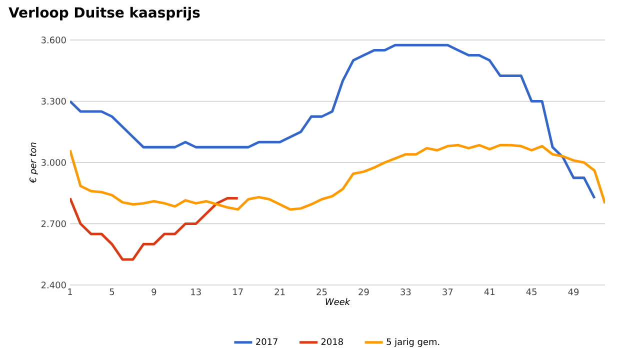 This screenshot has width=625, height=355. I want to click on x-tick-label: 37, so click(447, 292).